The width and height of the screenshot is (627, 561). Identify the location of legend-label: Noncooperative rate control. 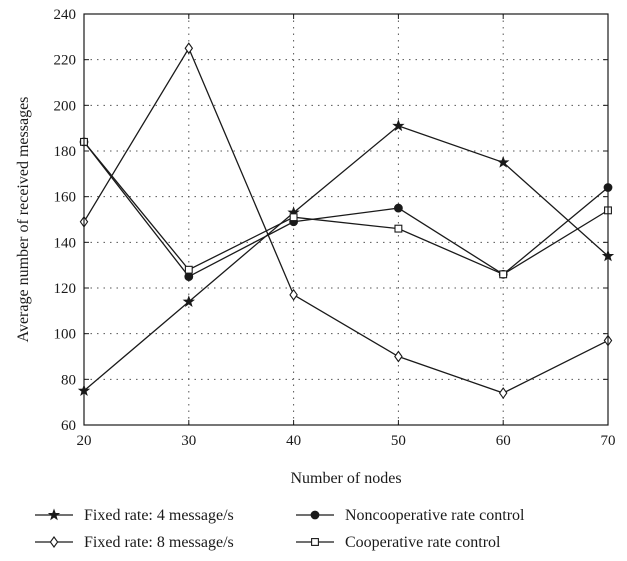
(435, 515).